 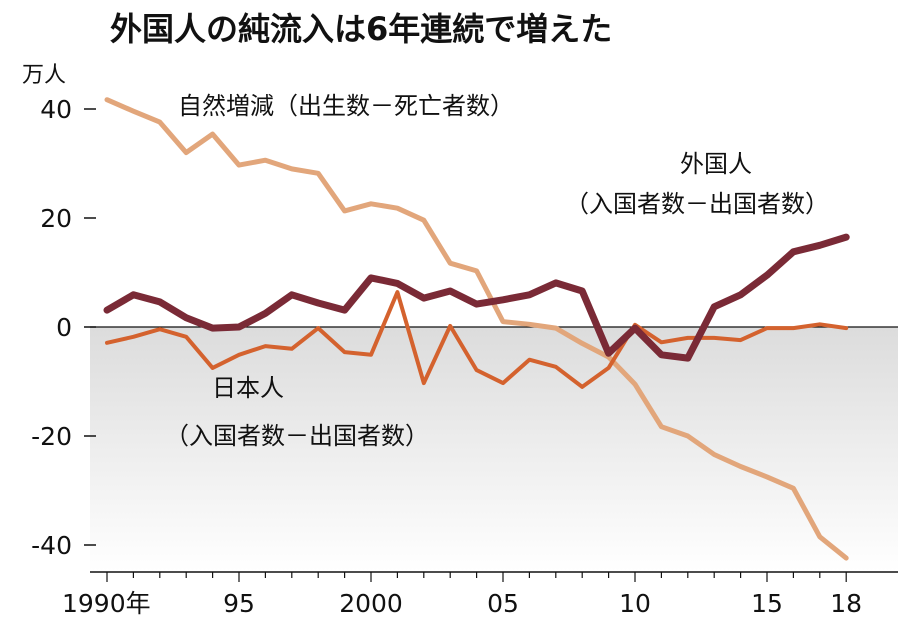 I want to click on x-tick-label: 18, so click(x=846, y=603).